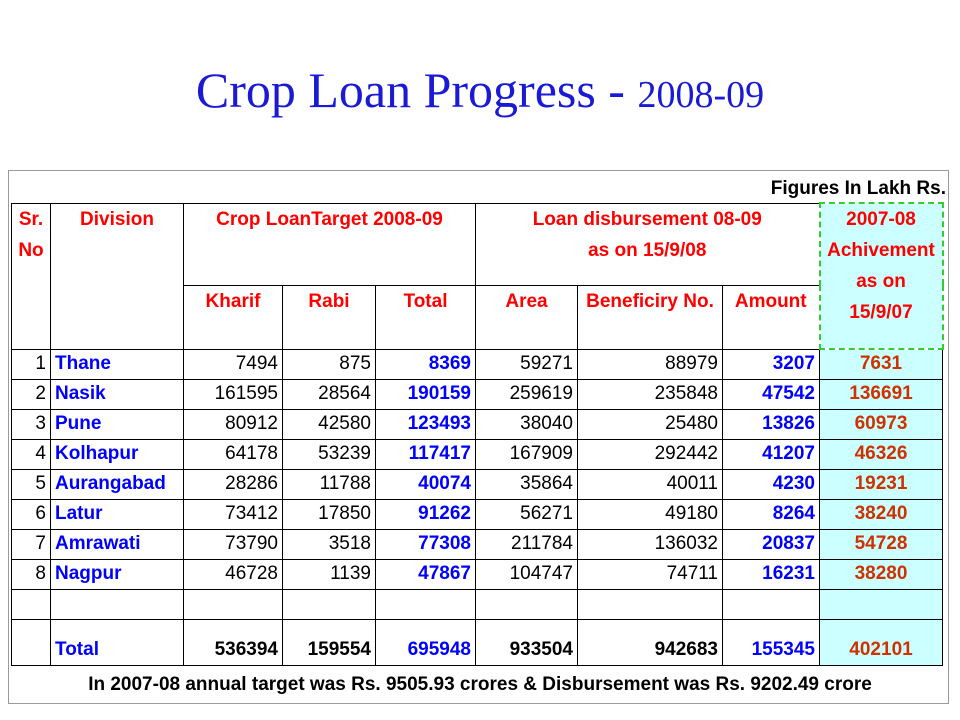  I want to click on cell-achievement: 7631, so click(881, 364).